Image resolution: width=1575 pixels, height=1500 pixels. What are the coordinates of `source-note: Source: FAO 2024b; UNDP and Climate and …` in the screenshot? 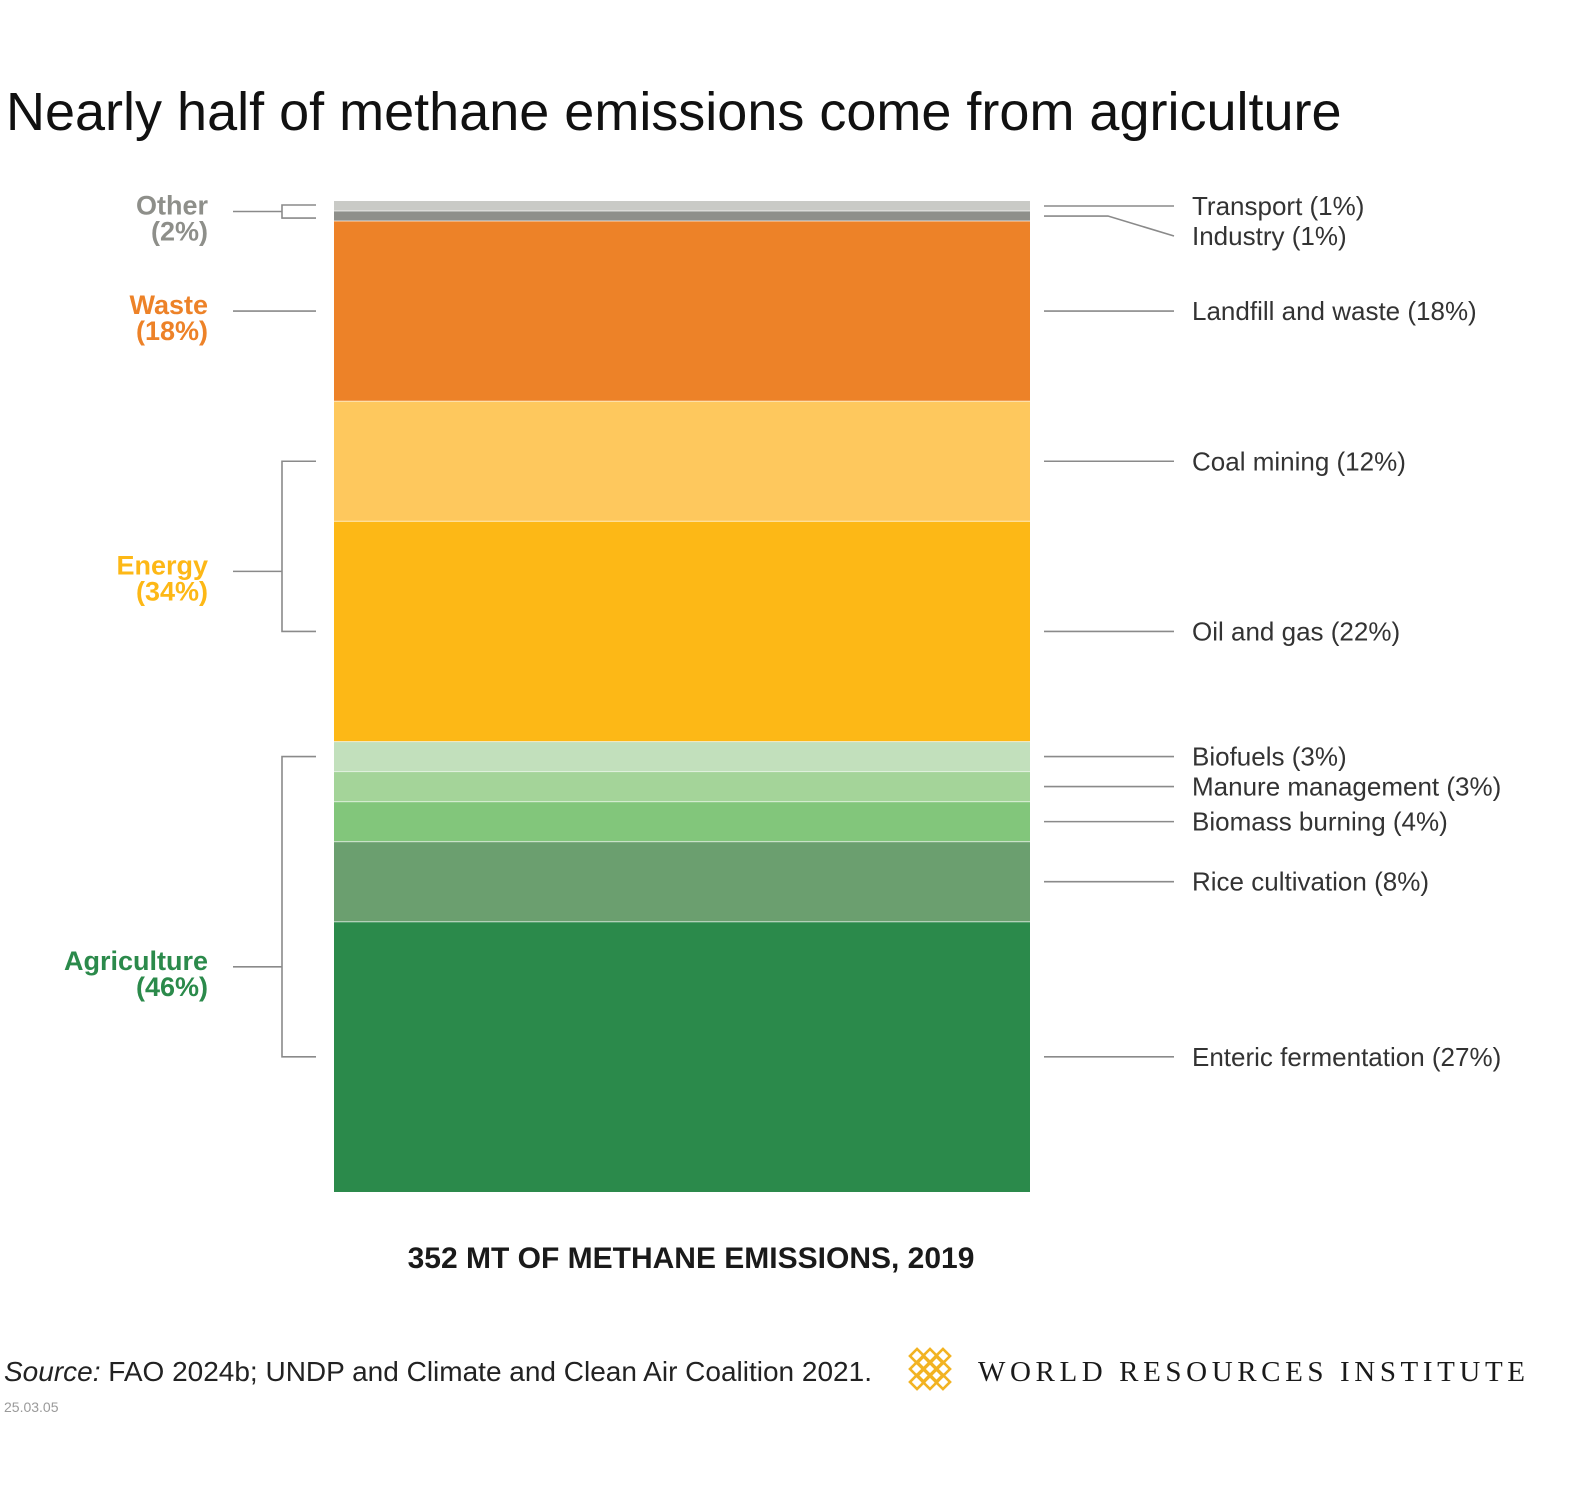 It's located at (438, 1371).